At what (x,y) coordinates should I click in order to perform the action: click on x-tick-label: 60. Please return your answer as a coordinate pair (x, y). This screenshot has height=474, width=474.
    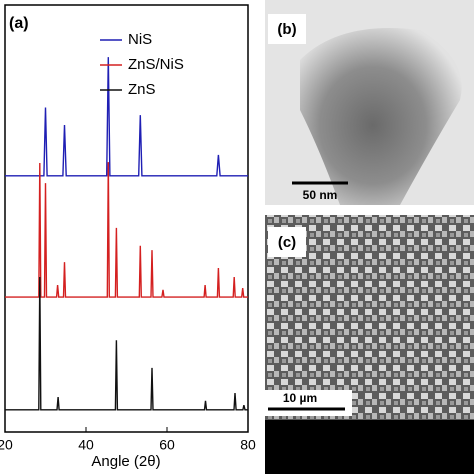
    Looking at the image, I should click on (167, 445).